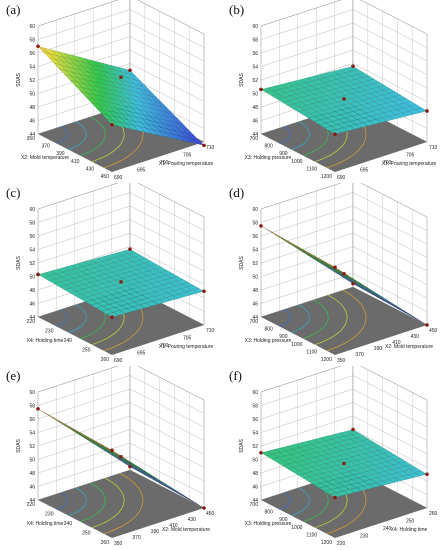 This screenshot has width=446, height=550. Describe the element at coordinates (210, 331) in the screenshot. I see `x-tick-label: 710` at that location.